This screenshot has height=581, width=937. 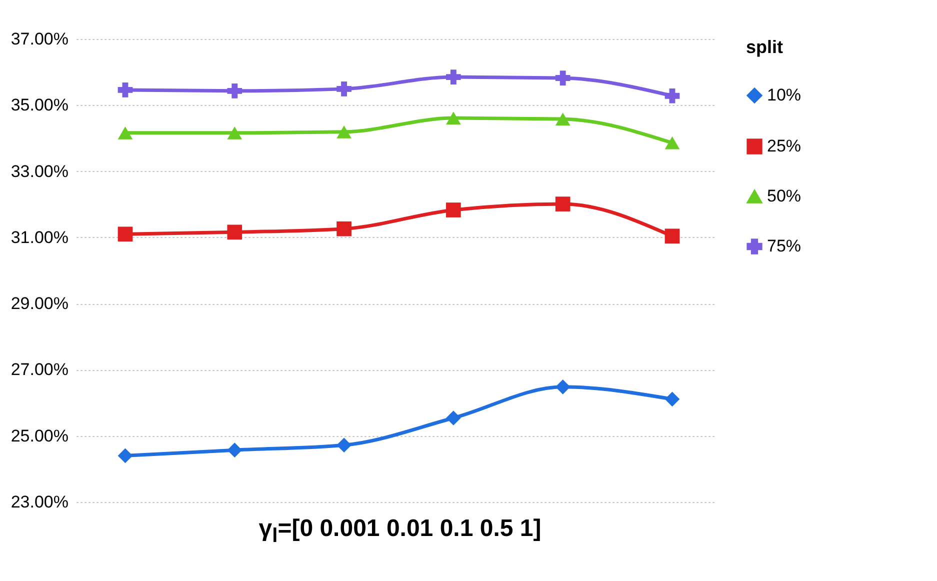 I want to click on y-tick-label: 27.00%, so click(x=39, y=370).